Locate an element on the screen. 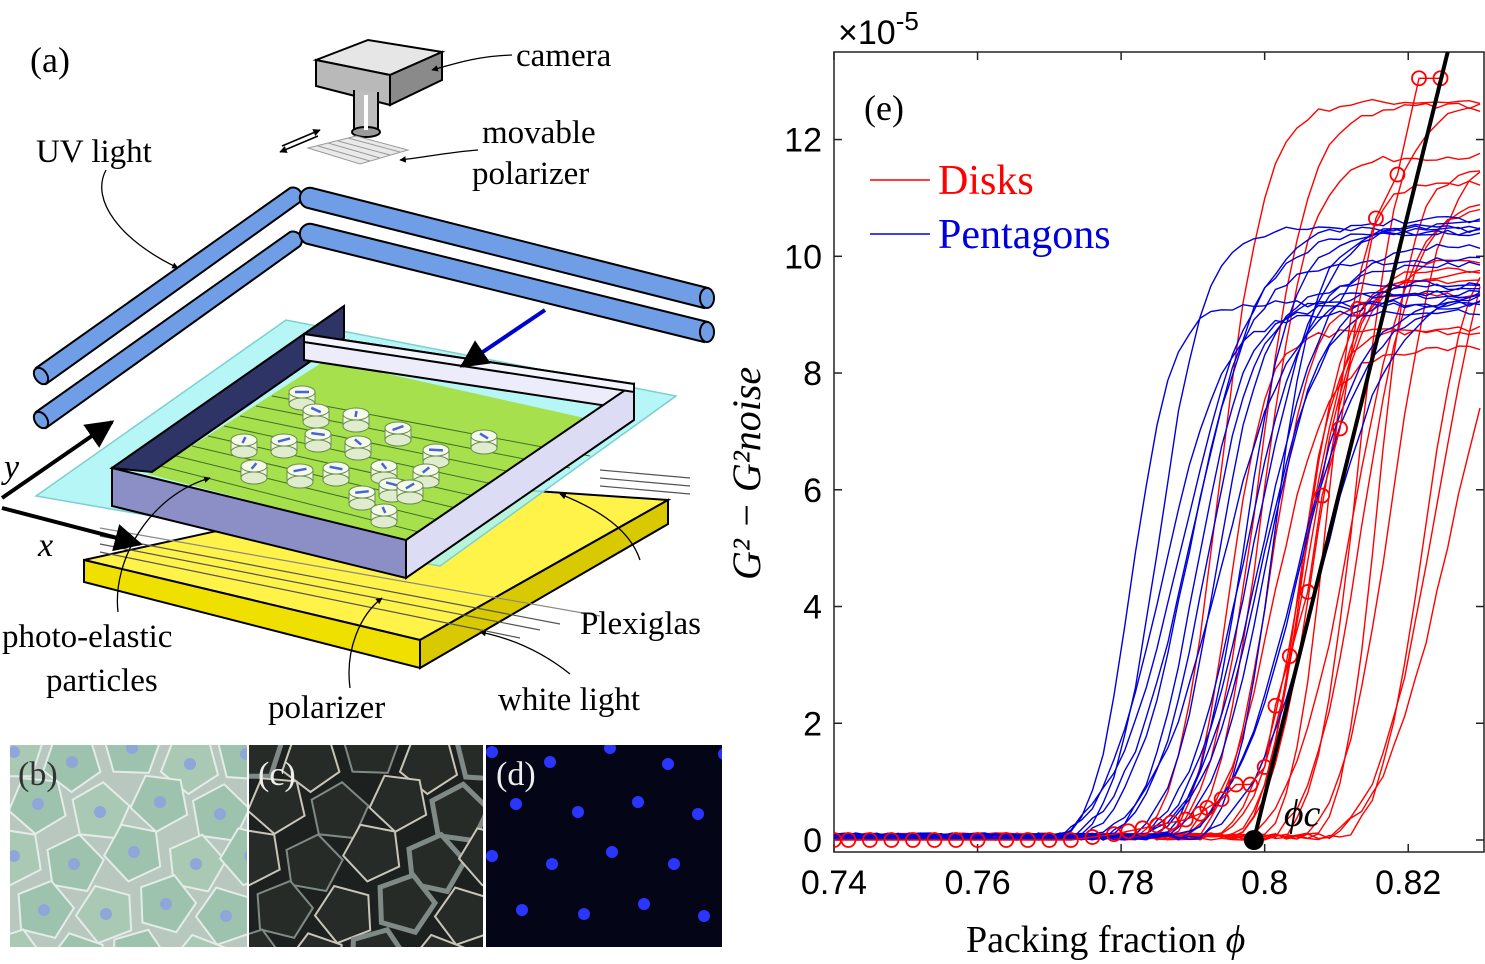 The image size is (1485, 964). y-tick-label: 12 is located at coordinates (803, 141).